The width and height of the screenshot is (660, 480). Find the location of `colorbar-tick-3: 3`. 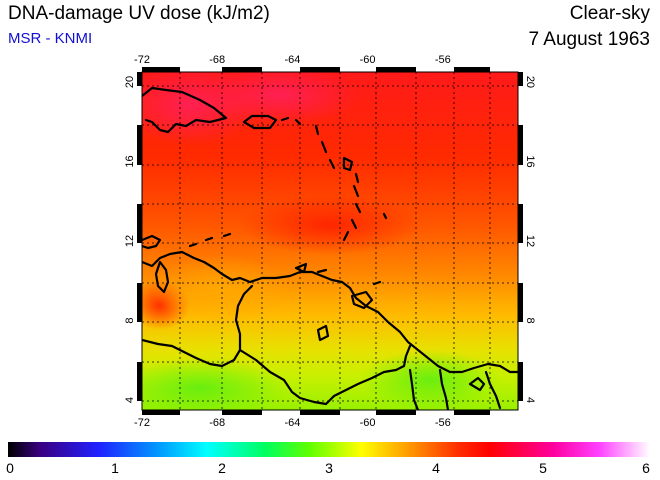

colorbar-tick-3: 3 is located at coordinates (329, 468).